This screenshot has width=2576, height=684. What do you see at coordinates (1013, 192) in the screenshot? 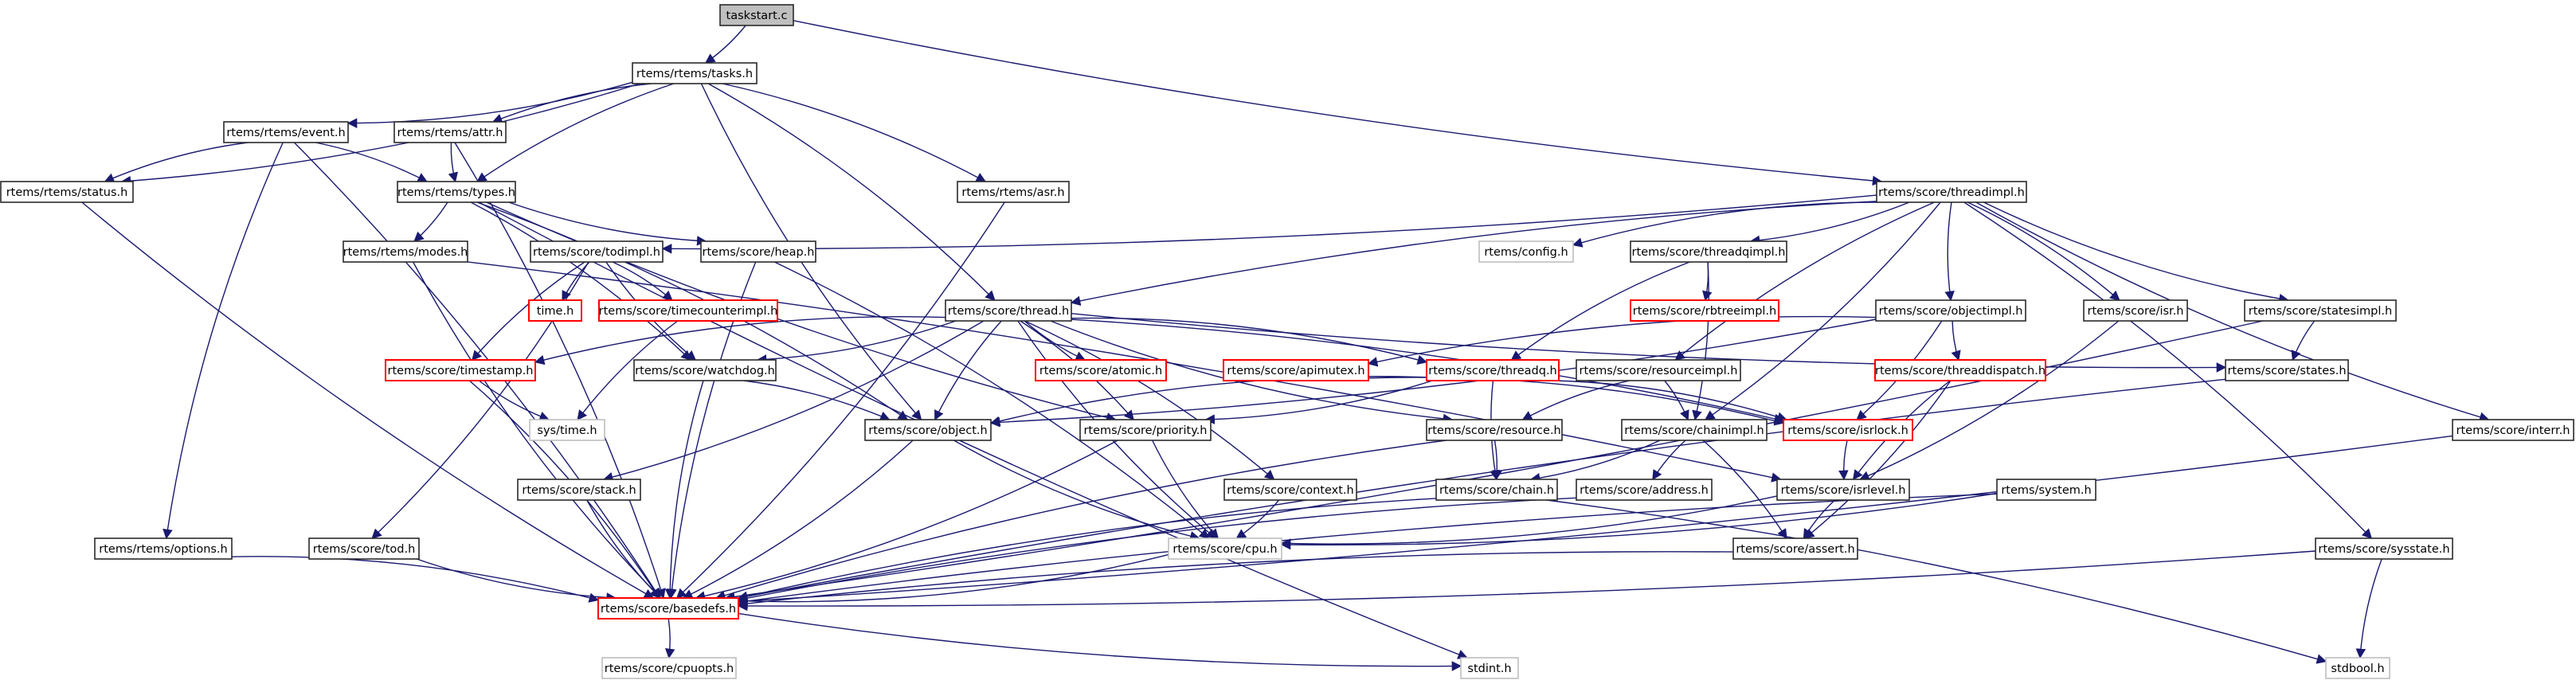
I see `node-asr: rtems/rtems/asr.h` at bounding box center [1013, 192].